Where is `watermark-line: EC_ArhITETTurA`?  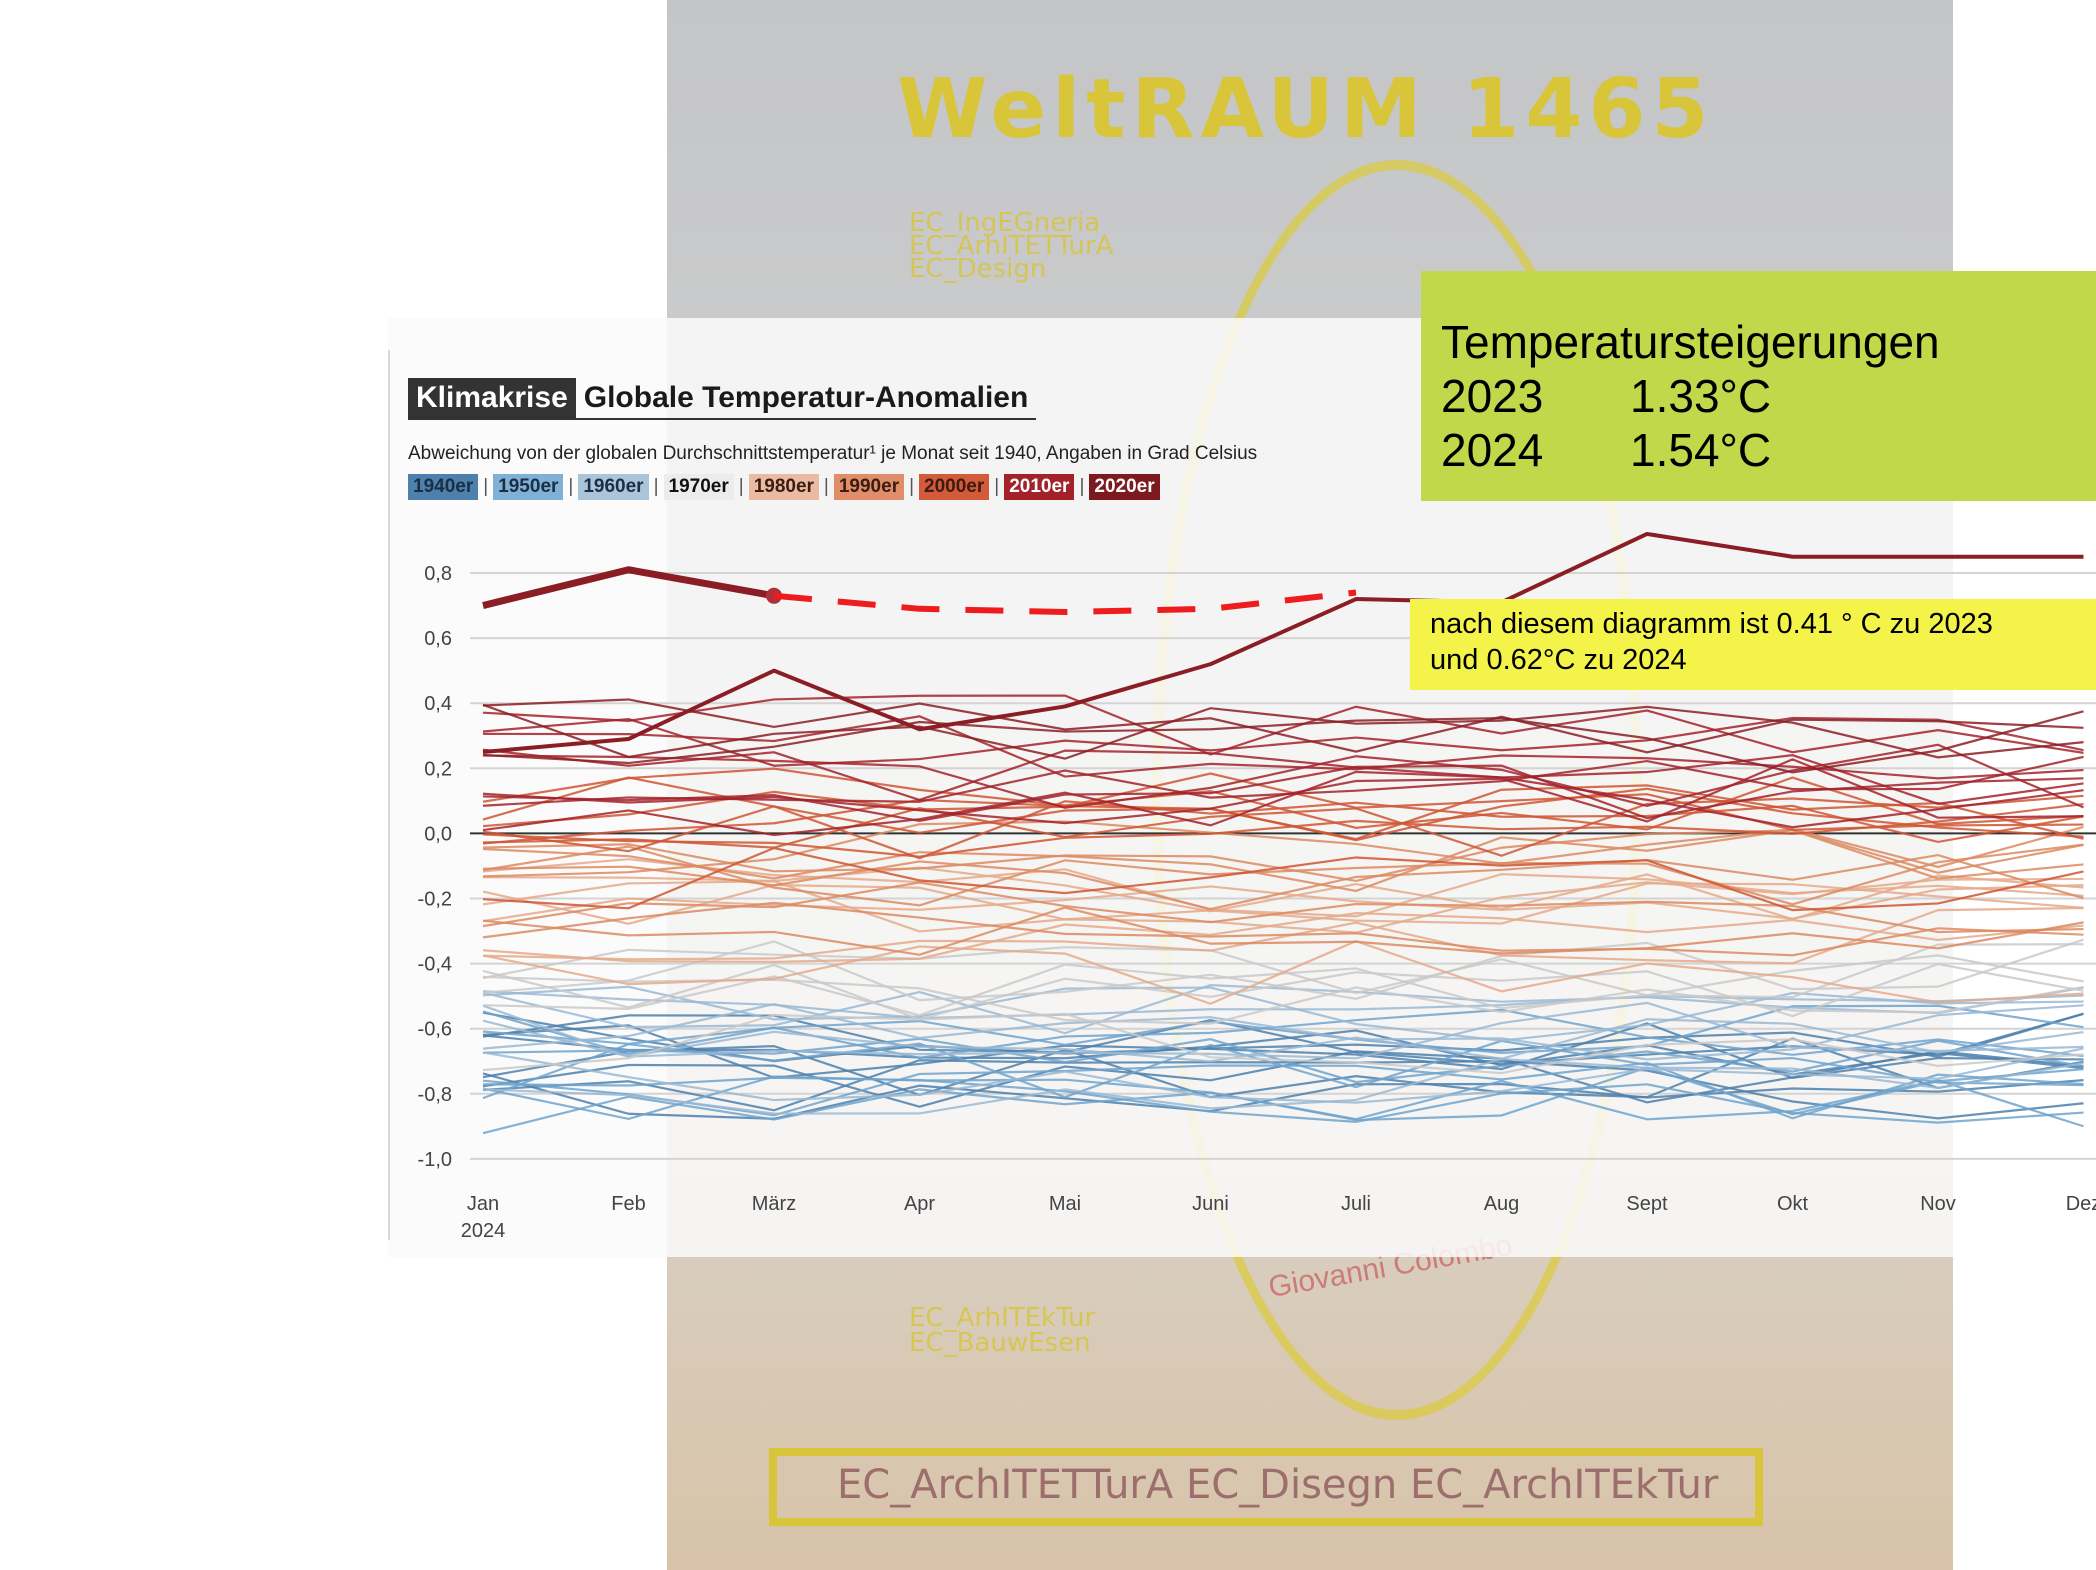 watermark-line: EC_ArhITETTurA is located at coordinates (1011, 246).